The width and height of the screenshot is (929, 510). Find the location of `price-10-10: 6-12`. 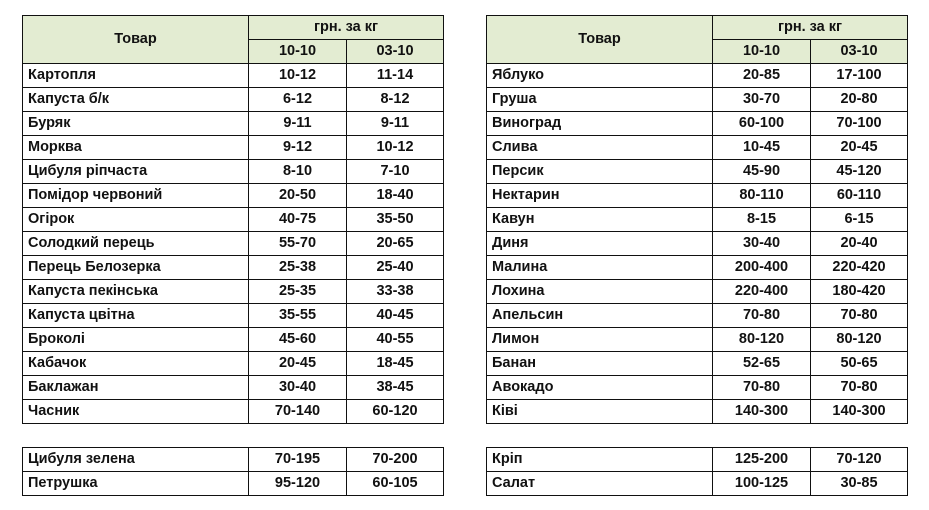

price-10-10: 6-12 is located at coordinates (297, 99).